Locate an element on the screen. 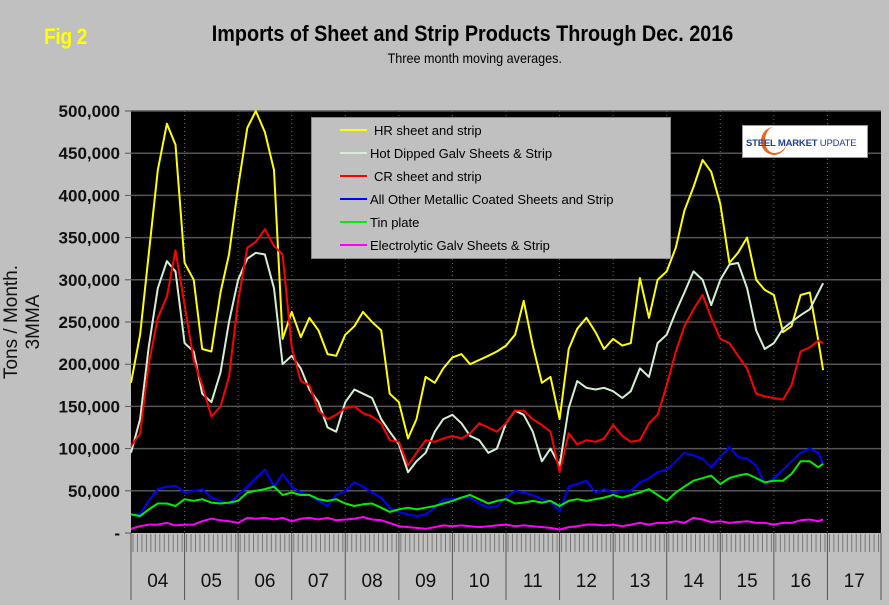 This screenshot has height=605, width=889. legend-item-hdg: Hot Dipped Galv Sheets & Strip is located at coordinates (446, 153).